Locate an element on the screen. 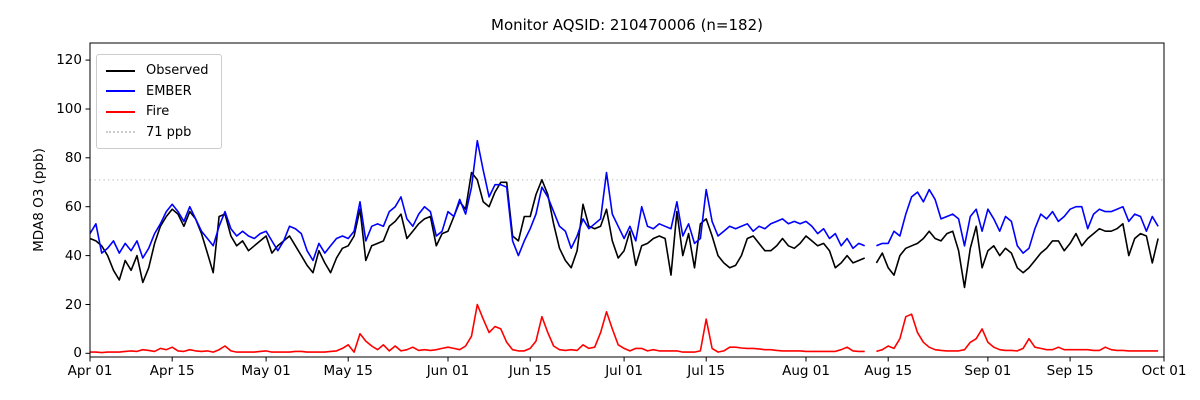 Image resolution: width=1200 pixels, height=400 pixels. legend-item-71-ppb: 71 ppb is located at coordinates (157, 133).